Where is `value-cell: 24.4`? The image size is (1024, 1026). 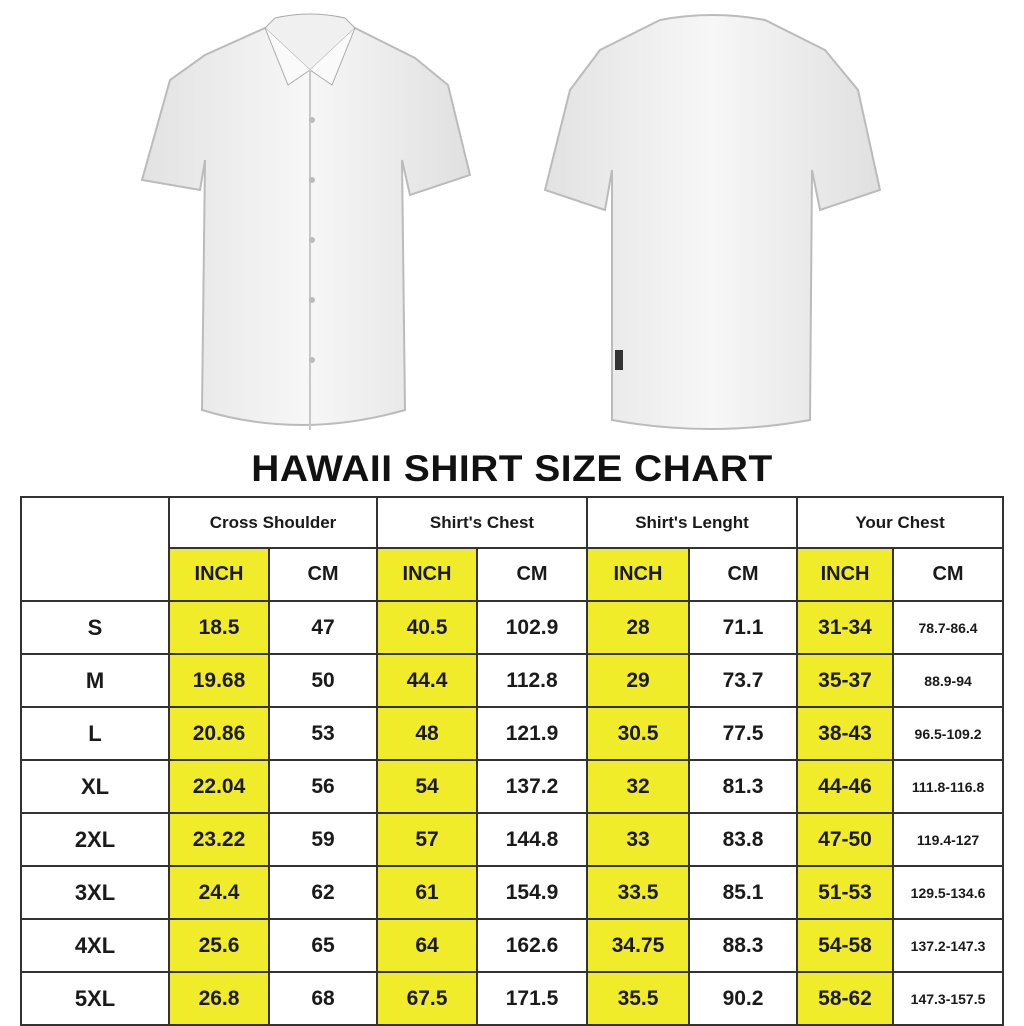 value-cell: 24.4 is located at coordinates (219, 892).